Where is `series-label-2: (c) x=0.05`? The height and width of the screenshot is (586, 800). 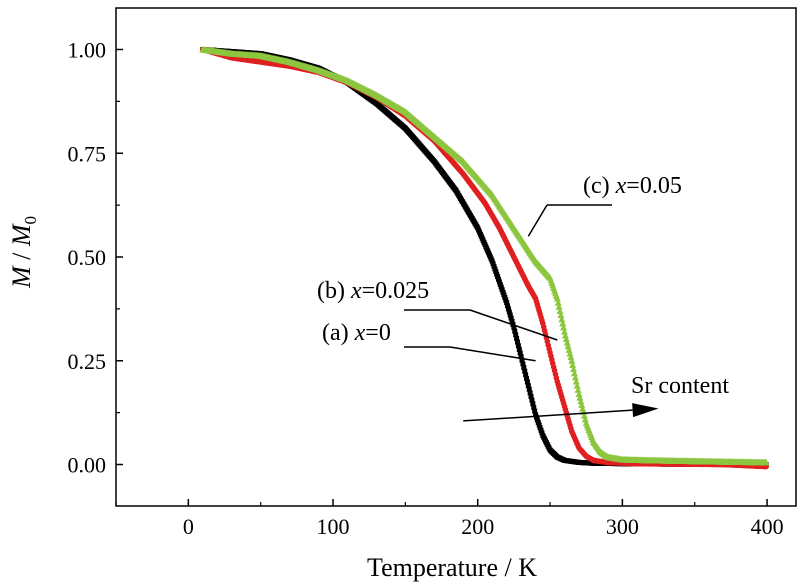
series-label-2: (c) x=0.05 is located at coordinates (604, 205).